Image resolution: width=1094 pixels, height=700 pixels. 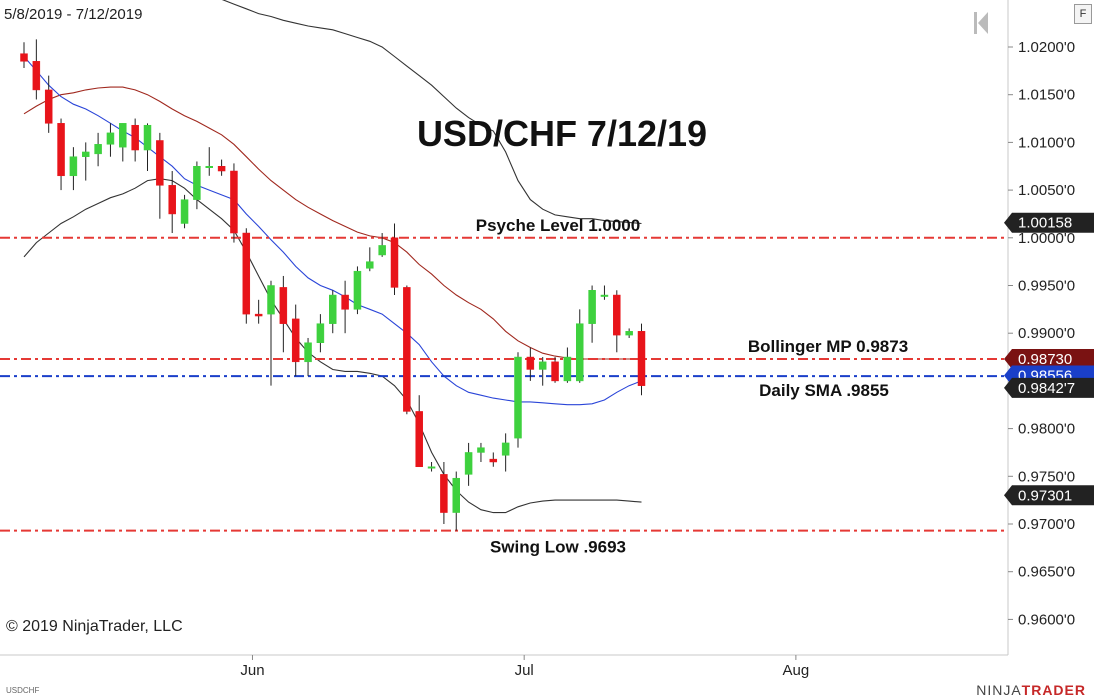 I want to click on y-tick-label: 1.0050'0, so click(x=1046, y=190).